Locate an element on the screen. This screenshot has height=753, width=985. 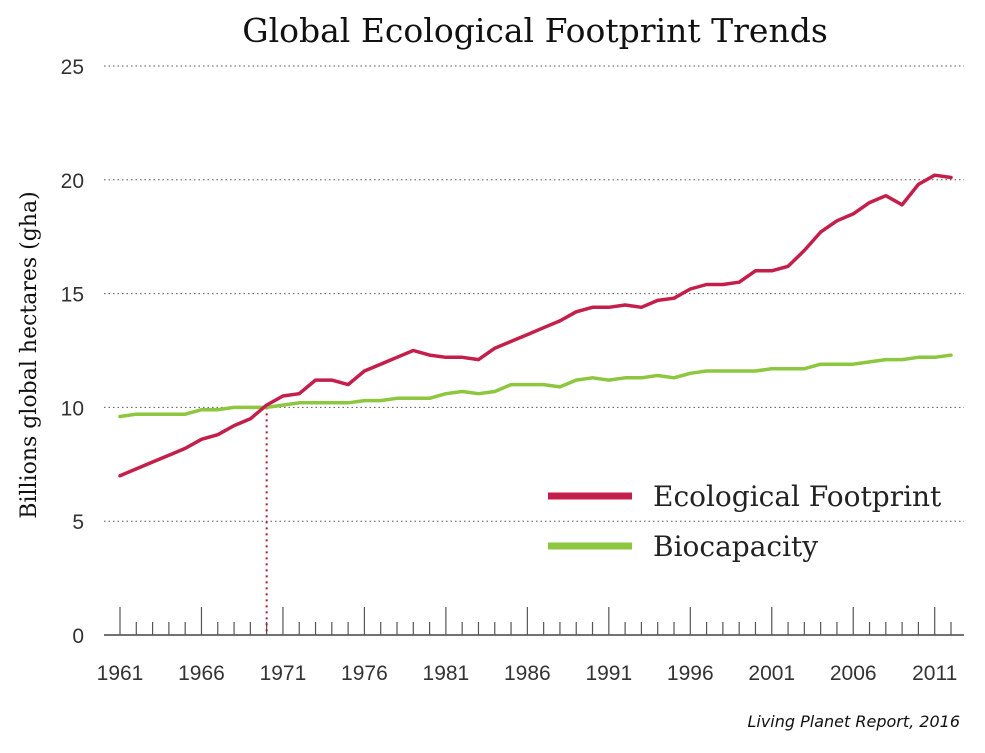
series-line-biocapacity is located at coordinates (535, 386).